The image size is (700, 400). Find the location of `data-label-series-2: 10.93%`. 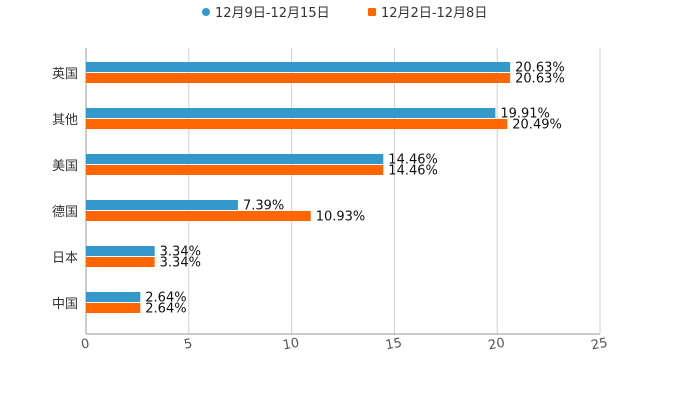

data-label-series-2: 10.93% is located at coordinates (341, 217).